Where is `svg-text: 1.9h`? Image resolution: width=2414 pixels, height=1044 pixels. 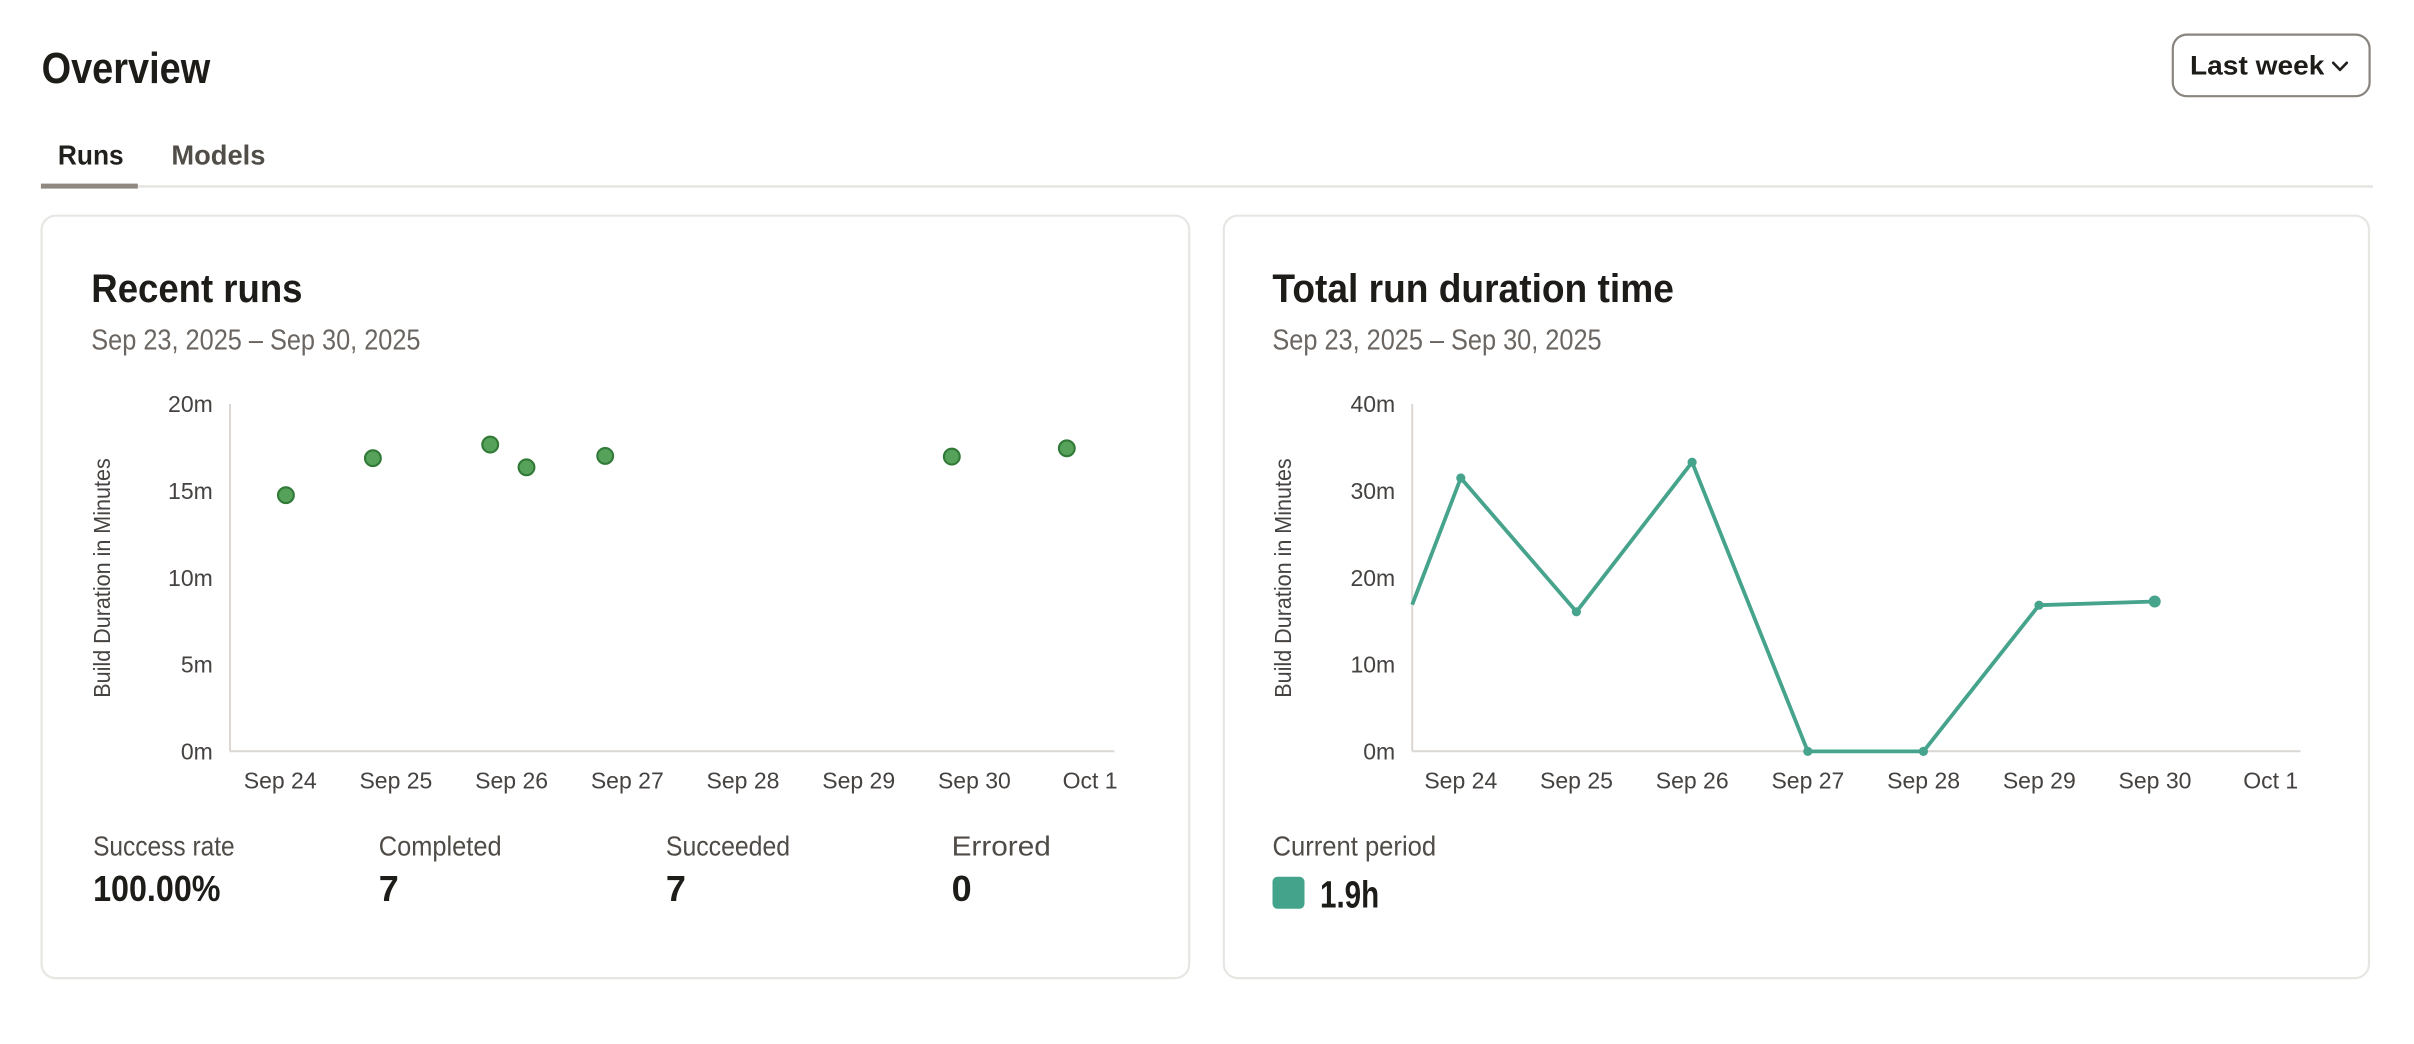
svg-text: 1.9h is located at coordinates (1349, 896).